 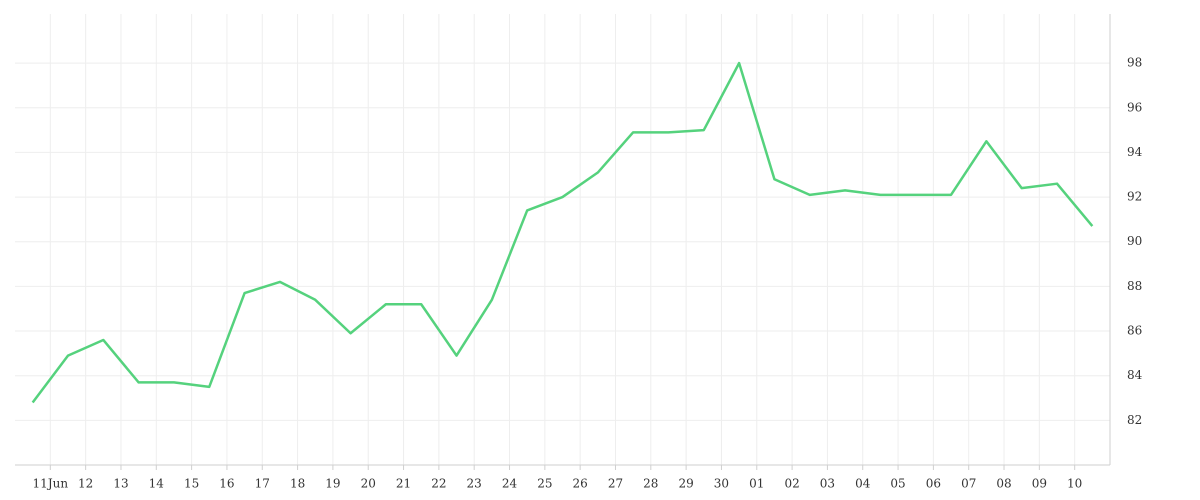 What do you see at coordinates (1134, 286) in the screenshot?
I see `y-tick-label: 88` at bounding box center [1134, 286].